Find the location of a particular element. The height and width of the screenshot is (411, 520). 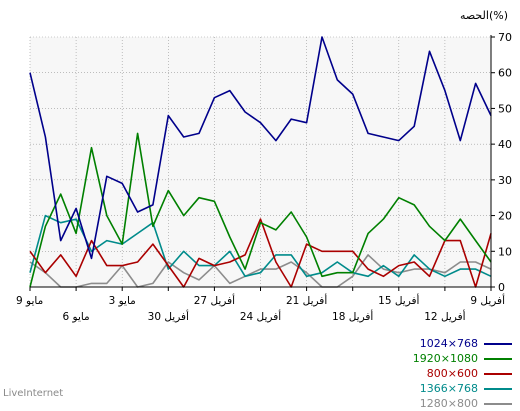

watermark: LiveInternet is located at coordinates (33, 393).